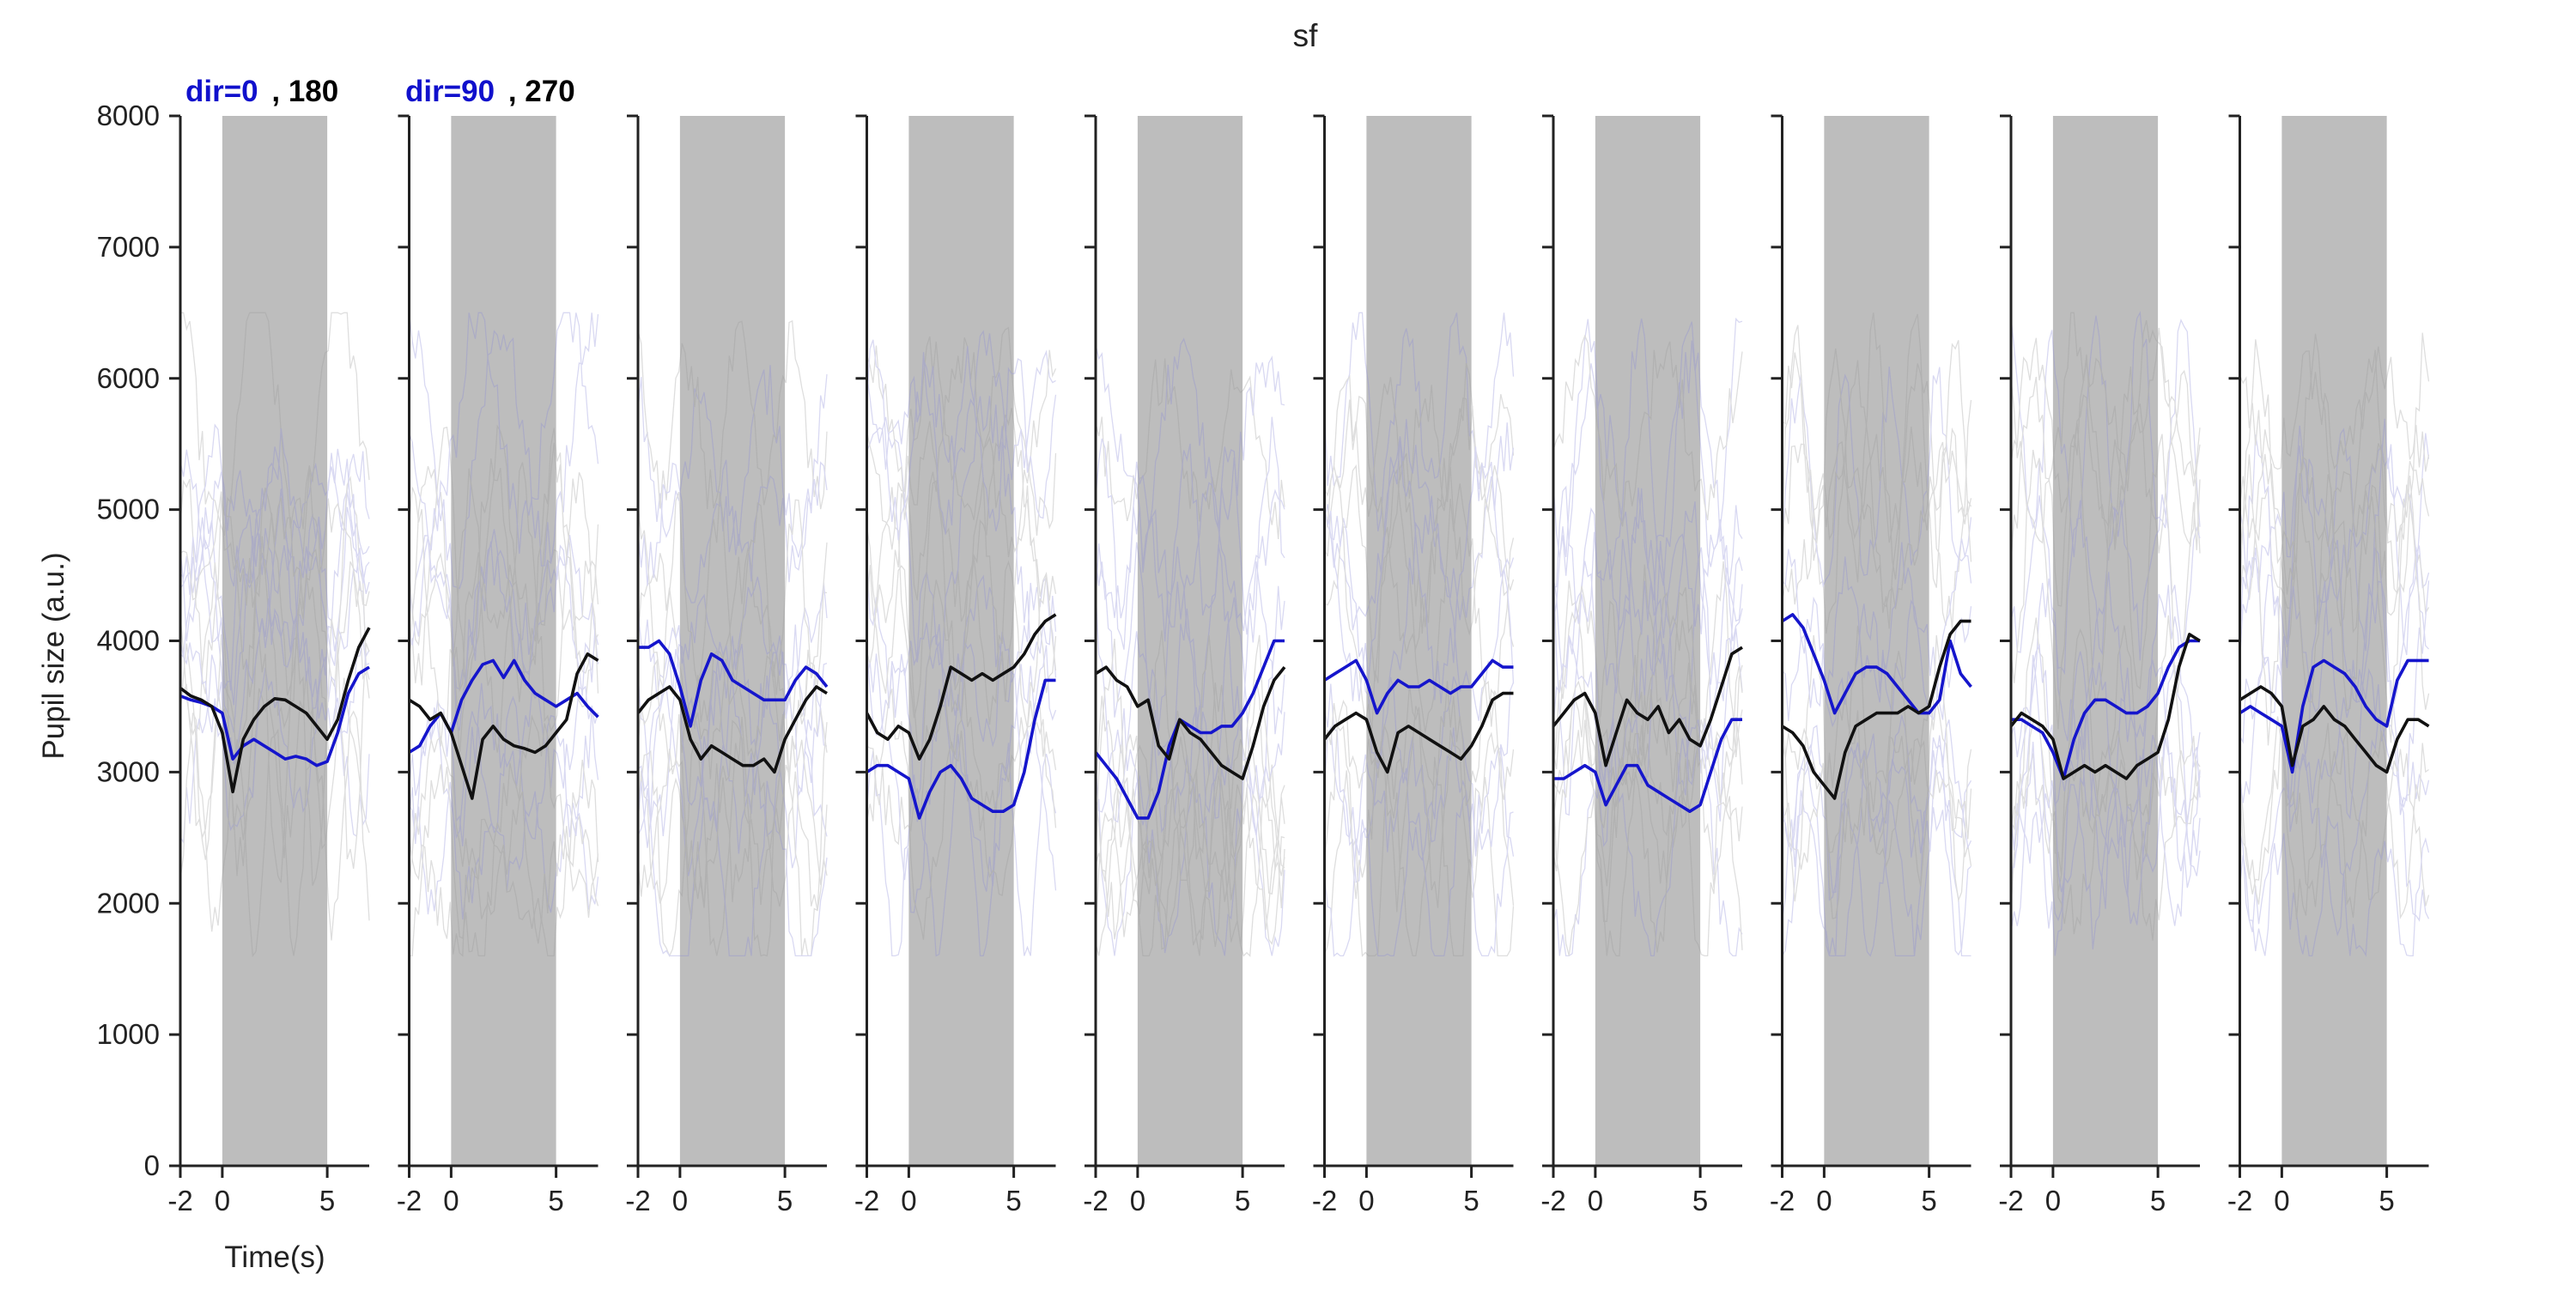 The width and height of the screenshot is (2576, 1292). I want to click on y-tick-label: 1000, so click(128, 1034).